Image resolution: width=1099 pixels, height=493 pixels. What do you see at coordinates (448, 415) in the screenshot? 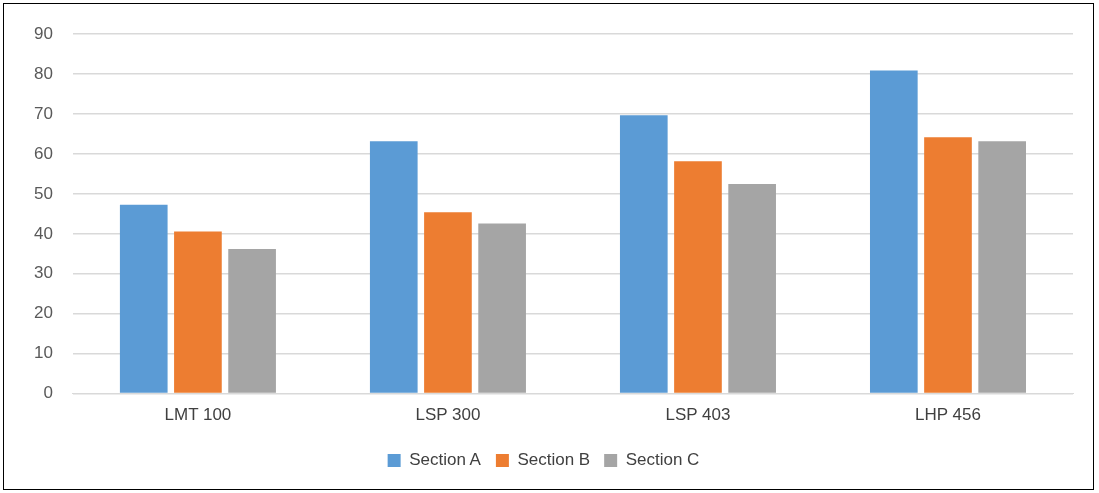
I see `x-tick-label: LSP 300` at bounding box center [448, 415].